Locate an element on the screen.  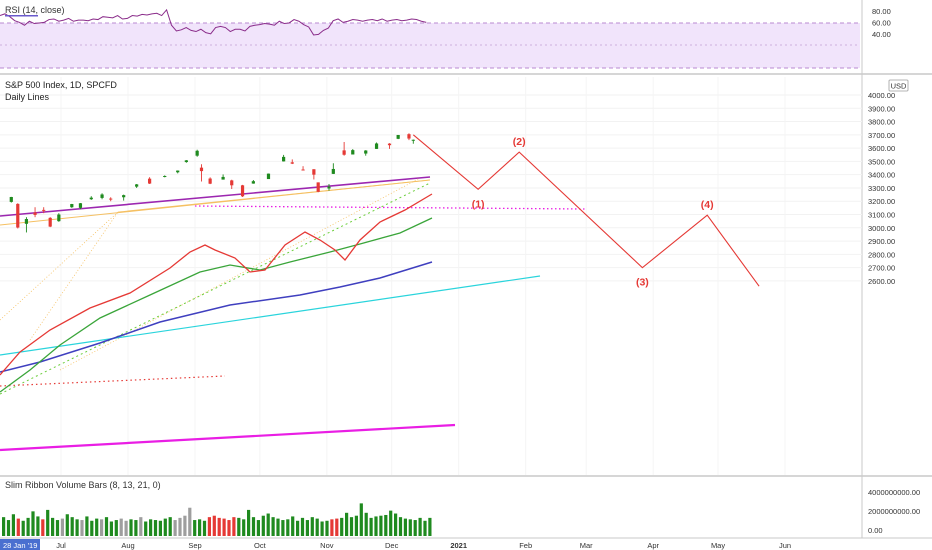
rising-channel-top-line is located at coordinates (215, 196).